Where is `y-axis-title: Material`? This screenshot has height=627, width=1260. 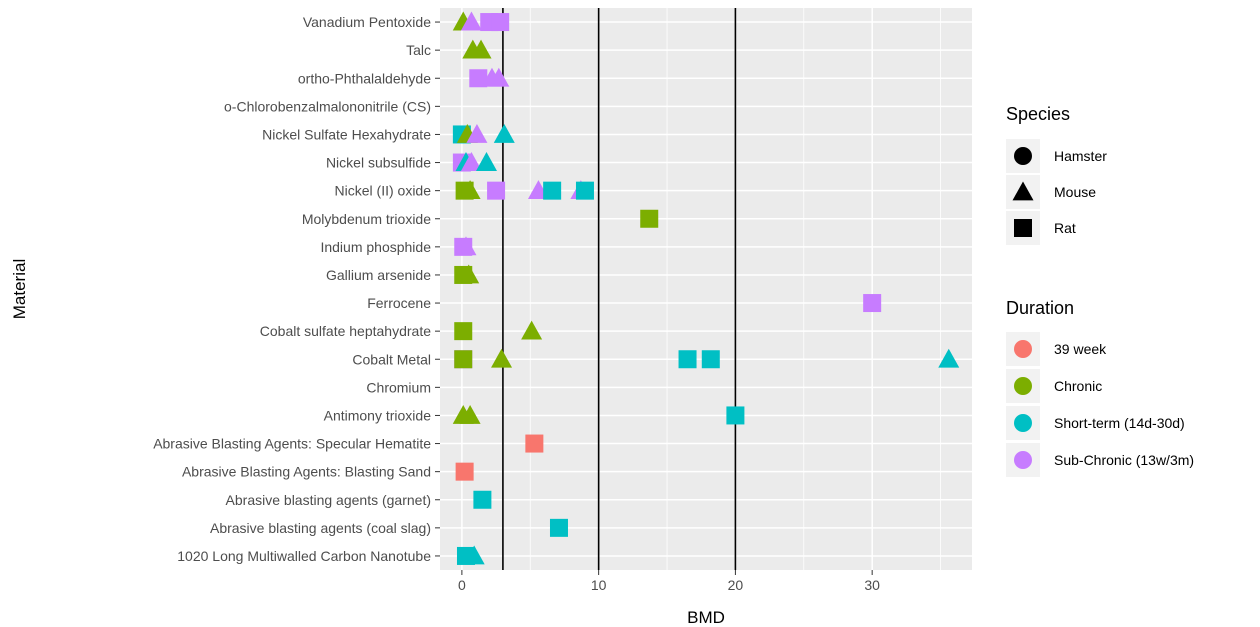 y-axis-title: Material is located at coordinates (19, 289).